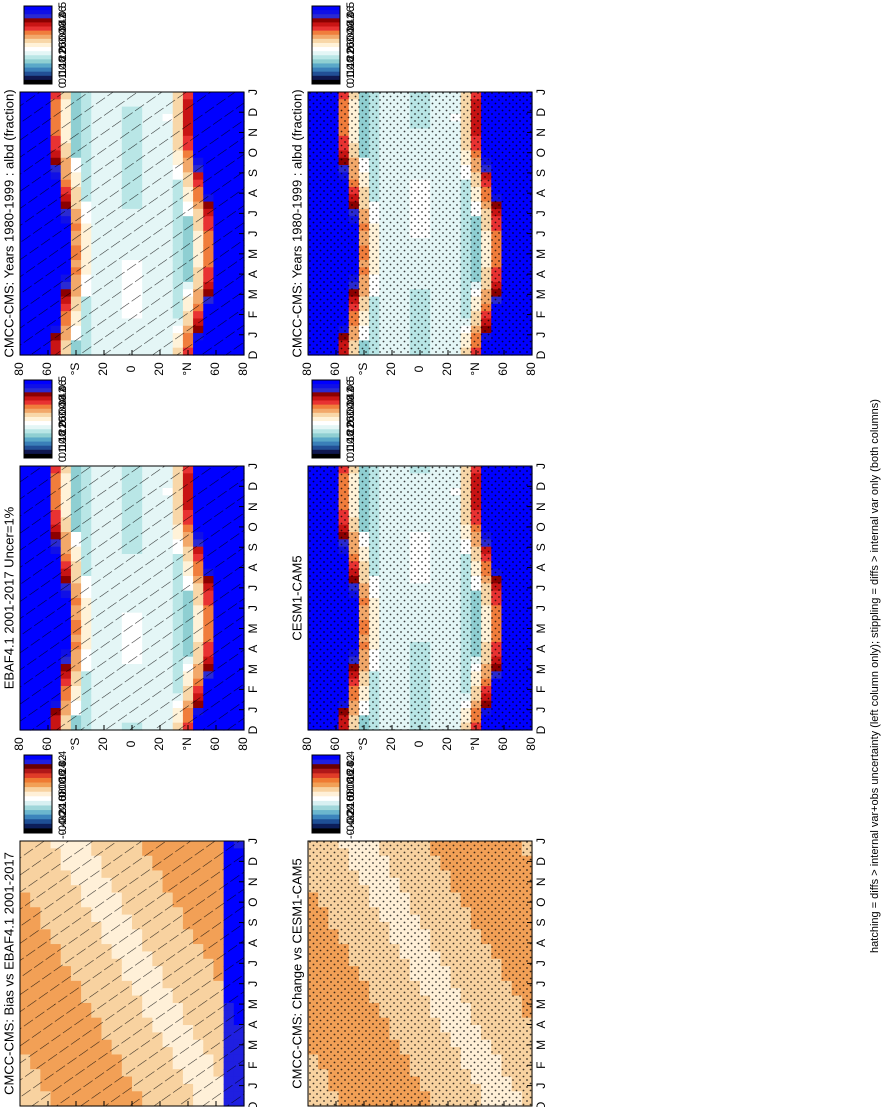 This screenshot has height=1107, width=891. What do you see at coordinates (132, 223) in the screenshot?
I see `hatching-overlay` at bounding box center [132, 223].